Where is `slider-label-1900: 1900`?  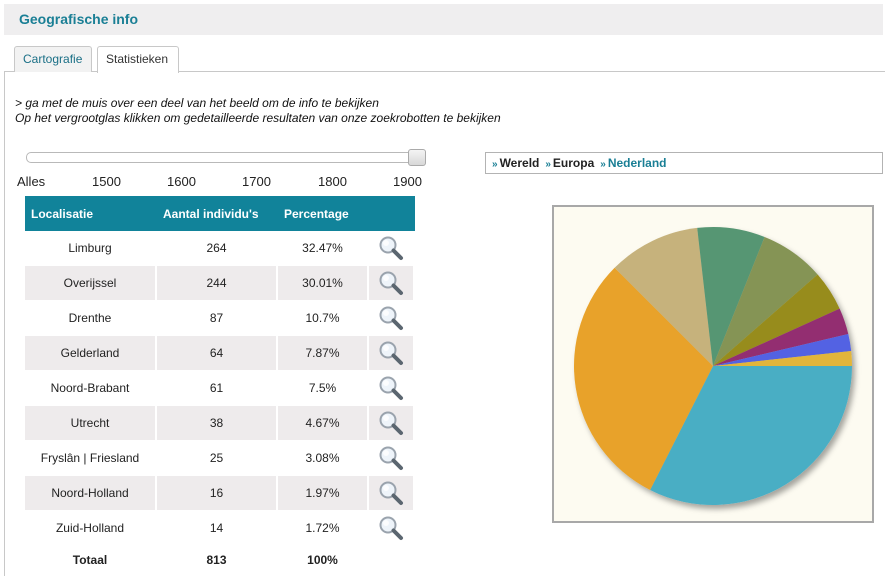
slider-label-1900: 1900 is located at coordinates (407, 181).